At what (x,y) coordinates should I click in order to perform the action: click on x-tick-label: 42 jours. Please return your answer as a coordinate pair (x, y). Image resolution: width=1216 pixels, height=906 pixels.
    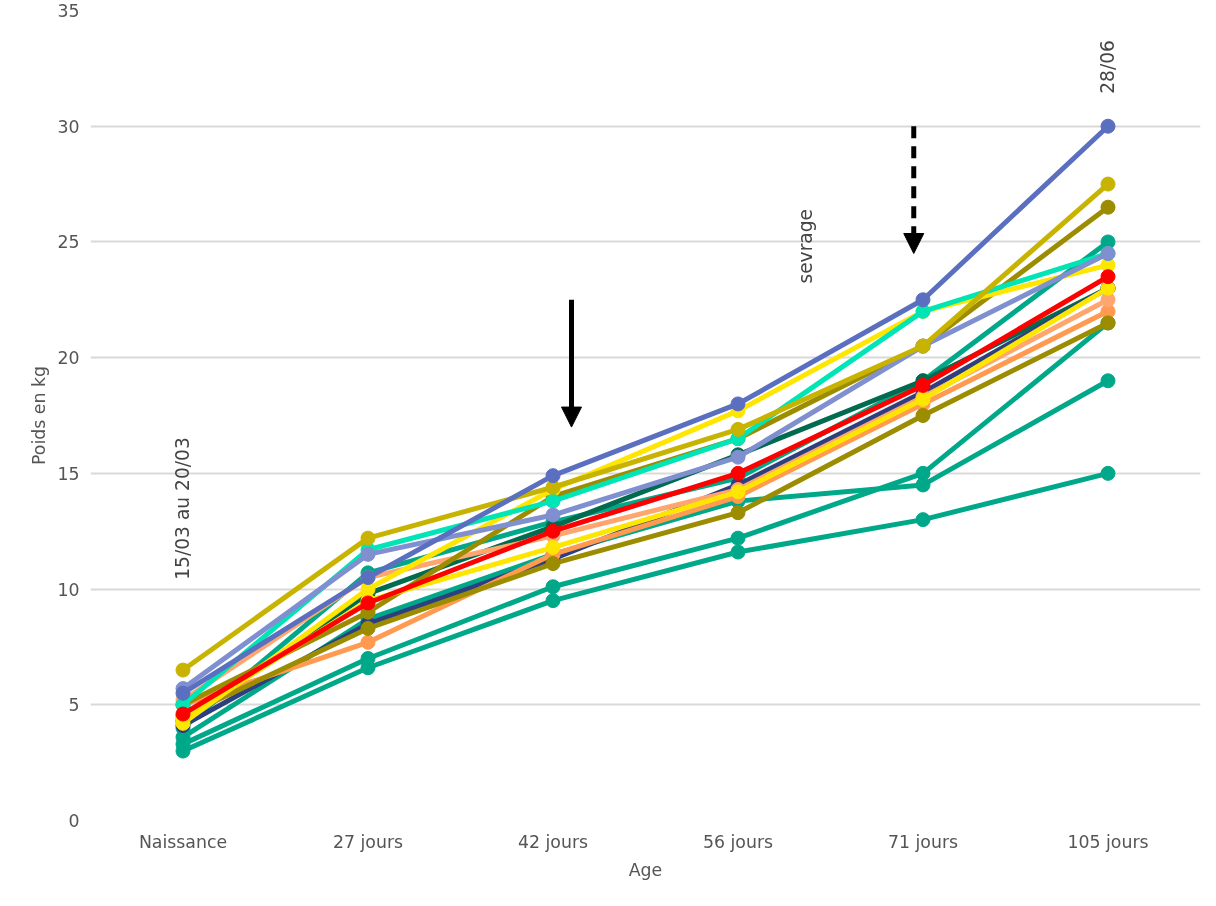
    Looking at the image, I should click on (553, 841).